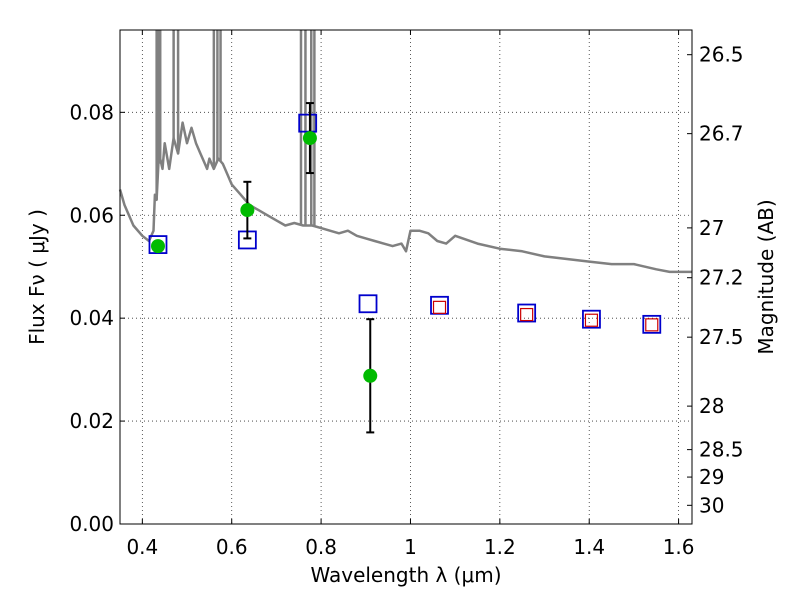 This screenshot has width=800, height=600. I want to click on y2-tick-label: 27.2, so click(721, 278).